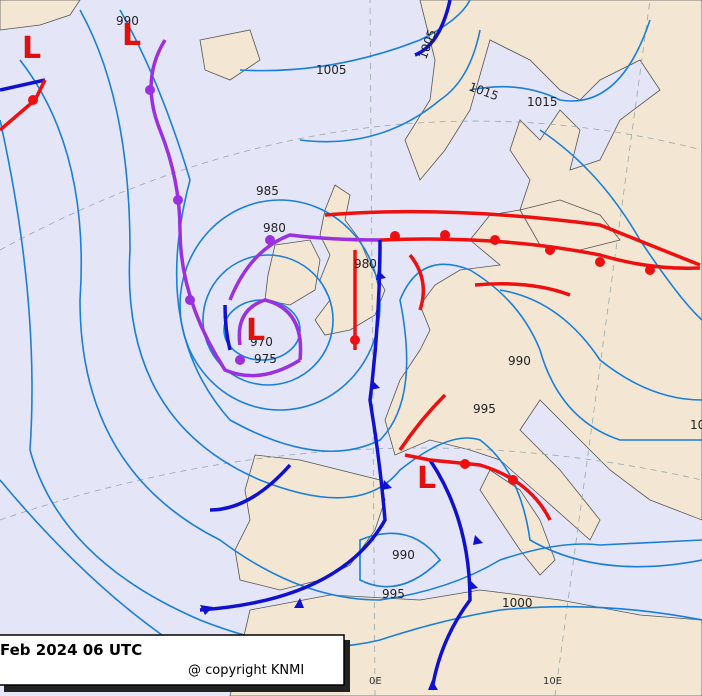 The width and height of the screenshot is (702, 696). Describe the element at coordinates (246, 670) in the screenshot. I see `copyright: @ copyright KNMI` at that location.